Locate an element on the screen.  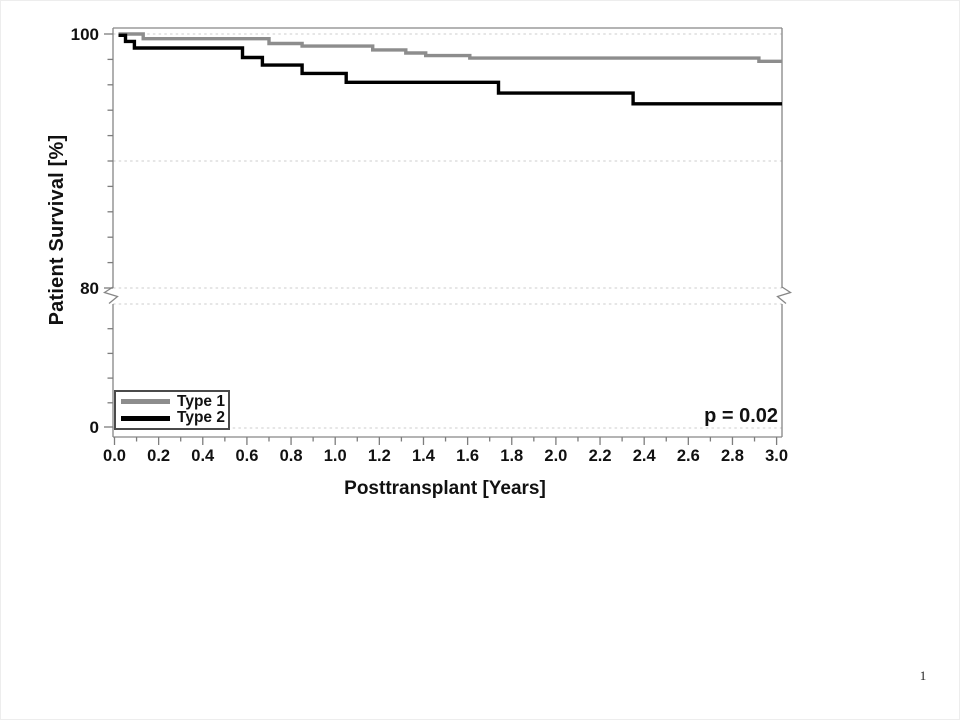
y-axis-break-left is located at coordinates (110, 295).